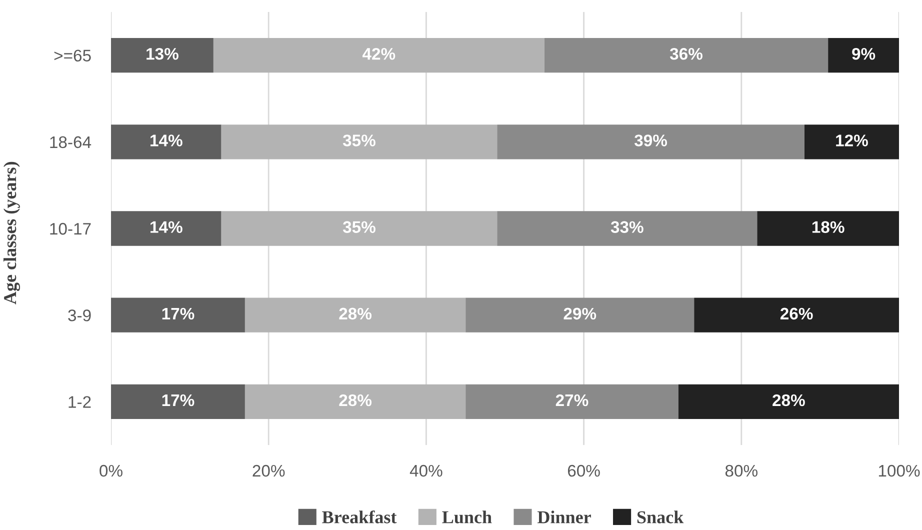 The height and width of the screenshot is (530, 922). Describe the element at coordinates (564, 517) in the screenshot. I see `legend-label: Dinner` at that location.